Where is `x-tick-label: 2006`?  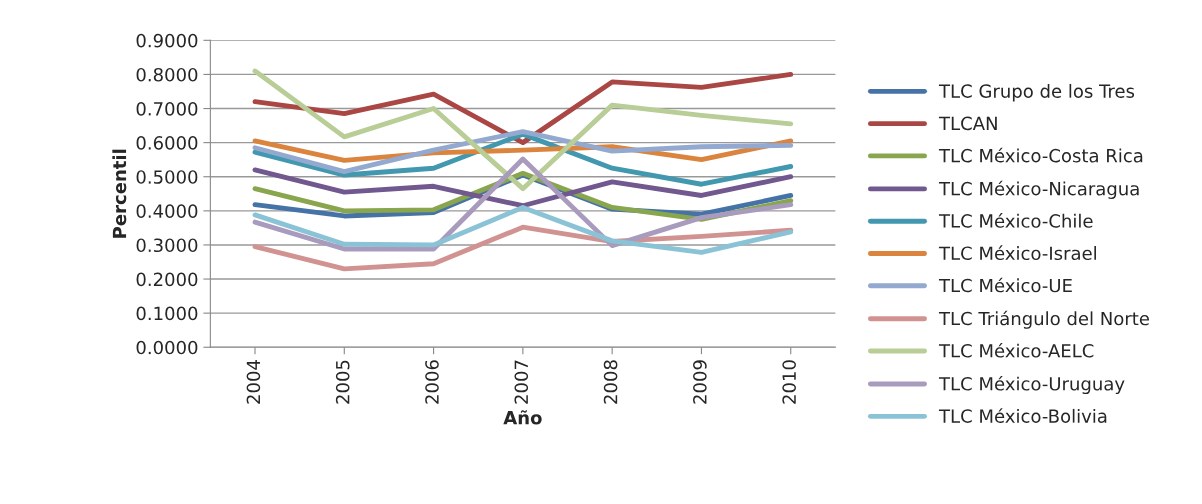 x-tick-label: 2006 is located at coordinates (432, 382).